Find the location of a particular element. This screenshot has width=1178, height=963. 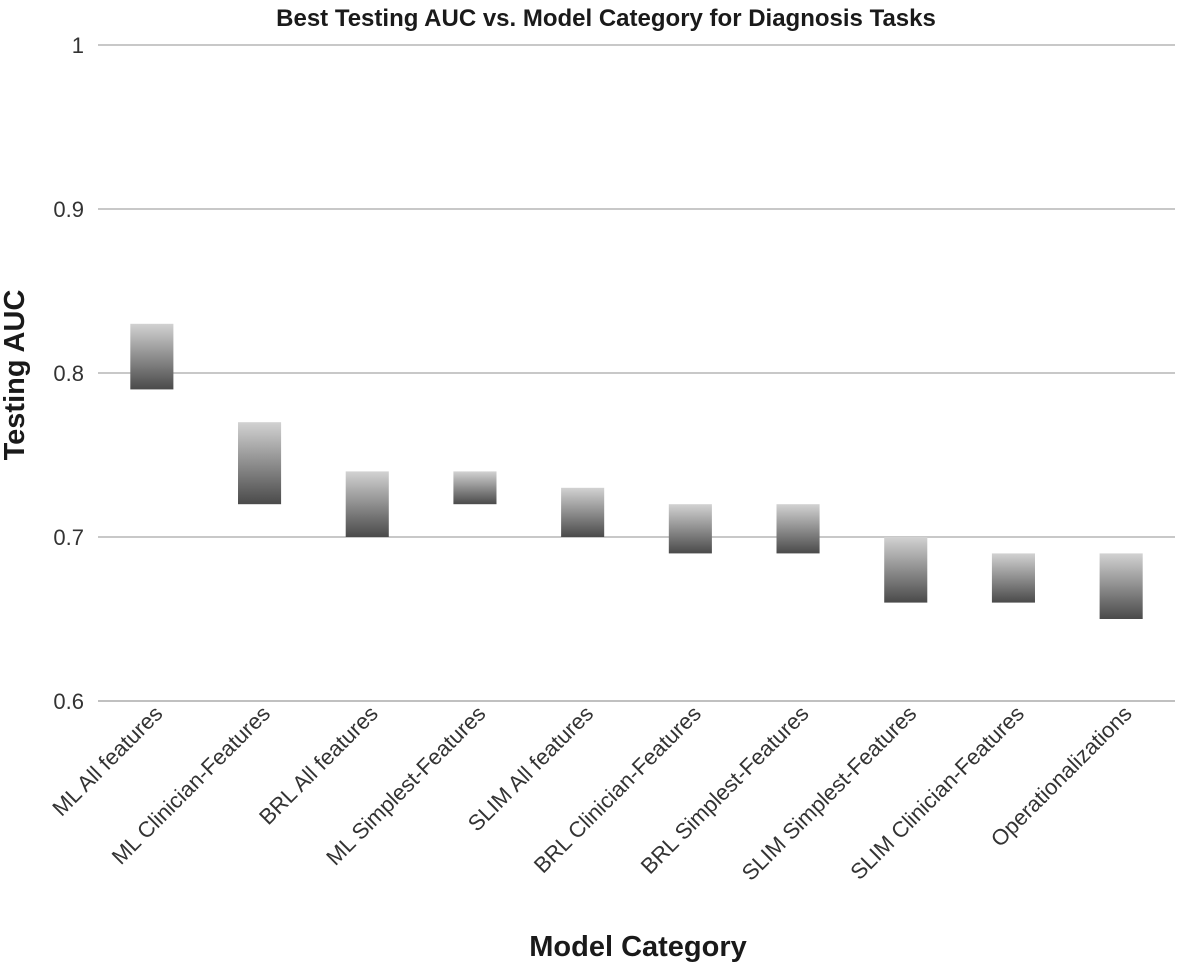

y-tick-labels: 0.6 0.7 0.8 0.9 1 is located at coordinates (68, 373).